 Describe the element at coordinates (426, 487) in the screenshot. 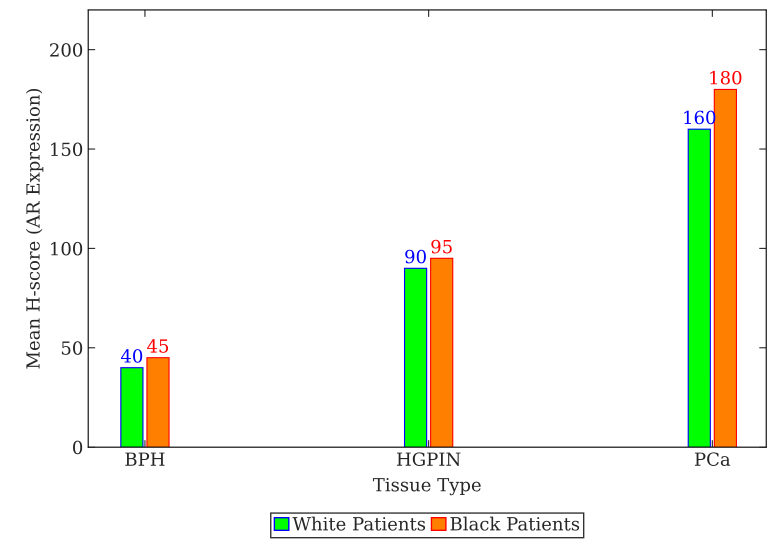

I see `x-axis-title: Tissue Type` at that location.